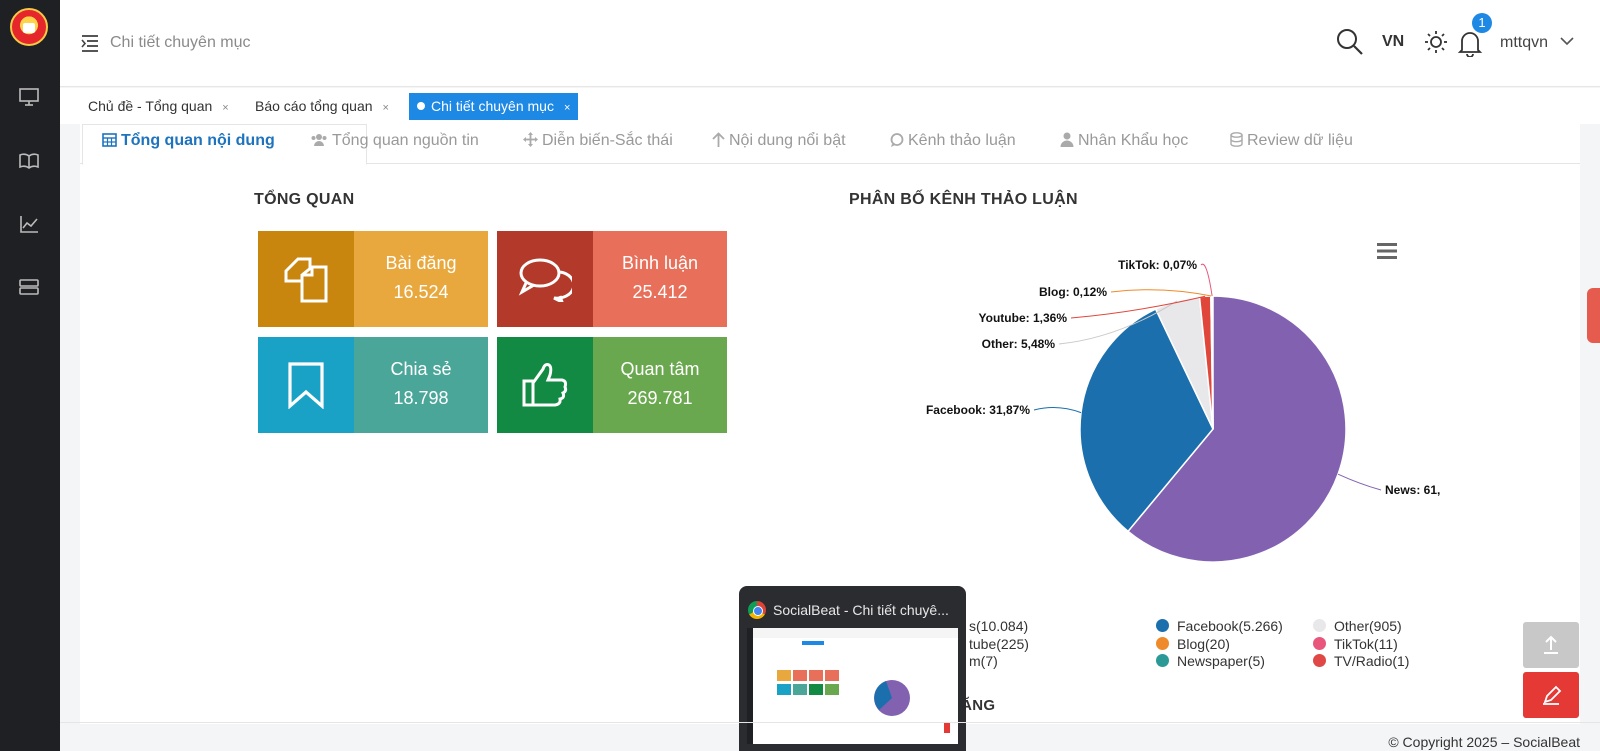  Describe the element at coordinates (1361, 661) in the screenshot. I see `legend-item-tv-radio: TV/Radio(1)` at that location.